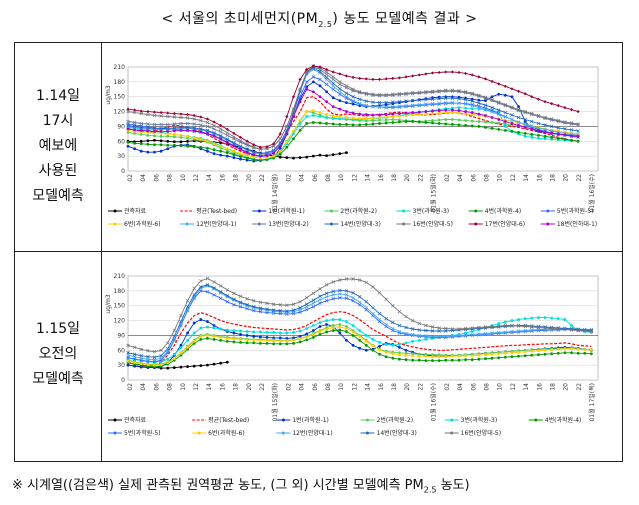  What do you see at coordinates (350, 211) in the screenshot?
I see `legend-item: 2번(과학원-2)` at bounding box center [350, 211].